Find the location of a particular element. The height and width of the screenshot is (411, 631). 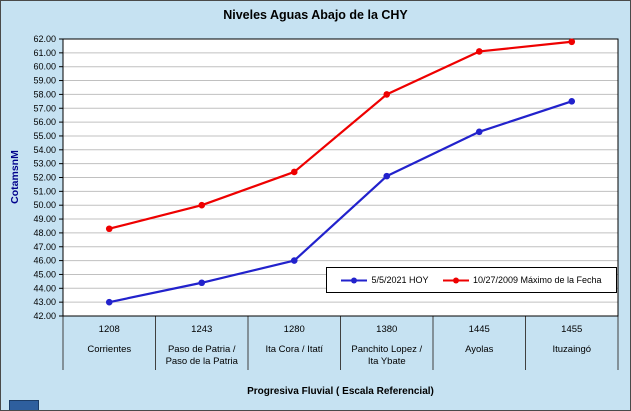

category-name-label: Corrientes is located at coordinates (109, 349).